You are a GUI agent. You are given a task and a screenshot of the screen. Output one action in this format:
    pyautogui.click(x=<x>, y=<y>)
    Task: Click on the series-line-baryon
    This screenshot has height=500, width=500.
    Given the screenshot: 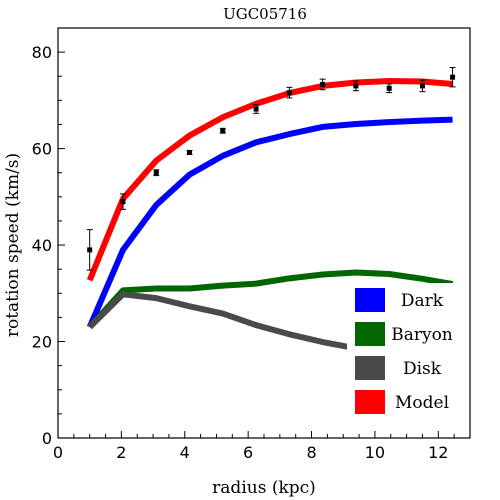 What is the action you would take?
    pyautogui.click(x=270, y=299)
    